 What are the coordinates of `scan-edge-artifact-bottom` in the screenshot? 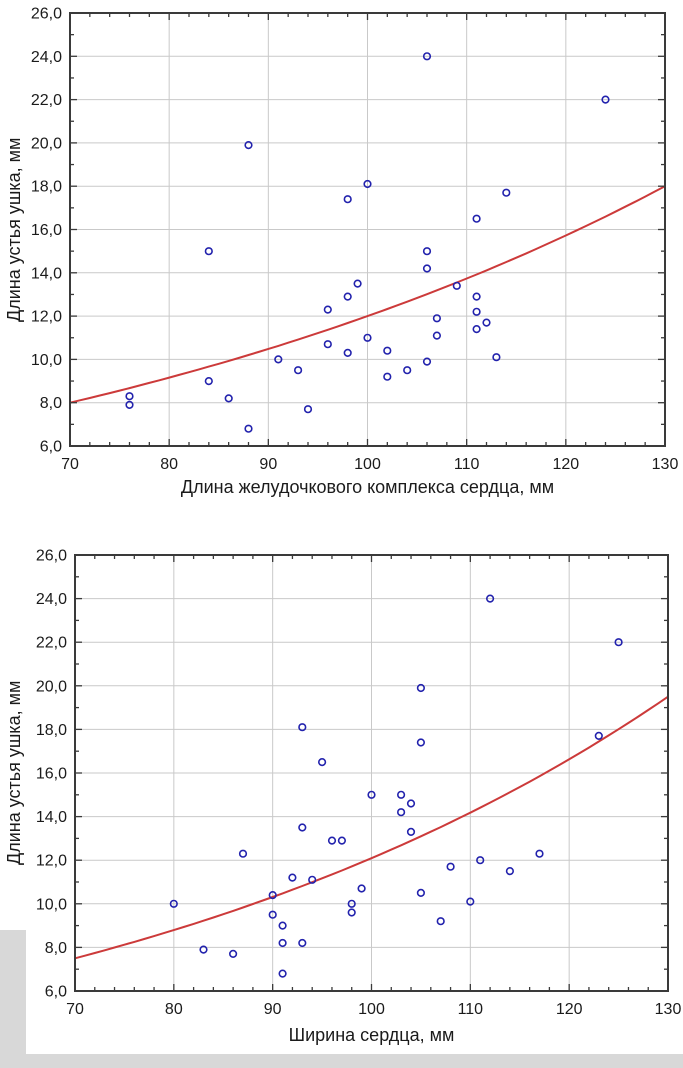 It's located at (341, 1061).